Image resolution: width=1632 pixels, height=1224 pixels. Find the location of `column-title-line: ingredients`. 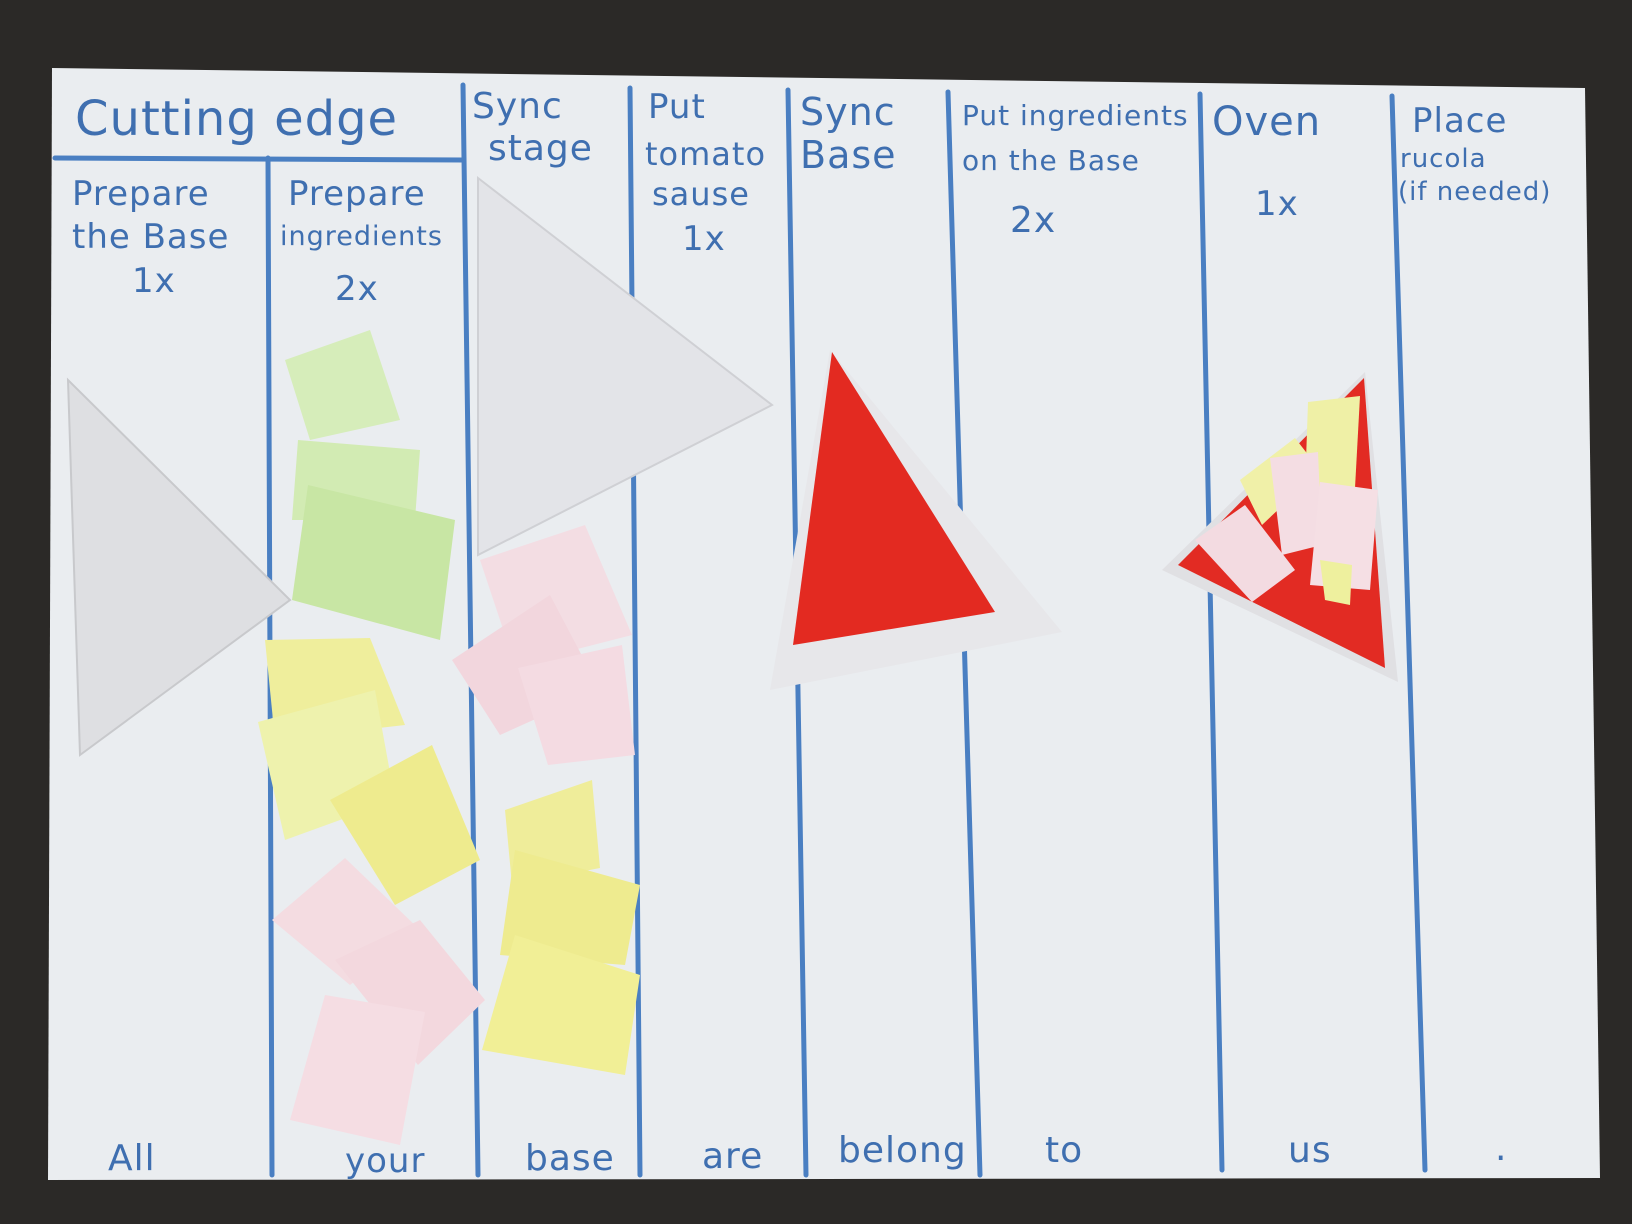

column-title-line: ingredients is located at coordinates (361, 236).